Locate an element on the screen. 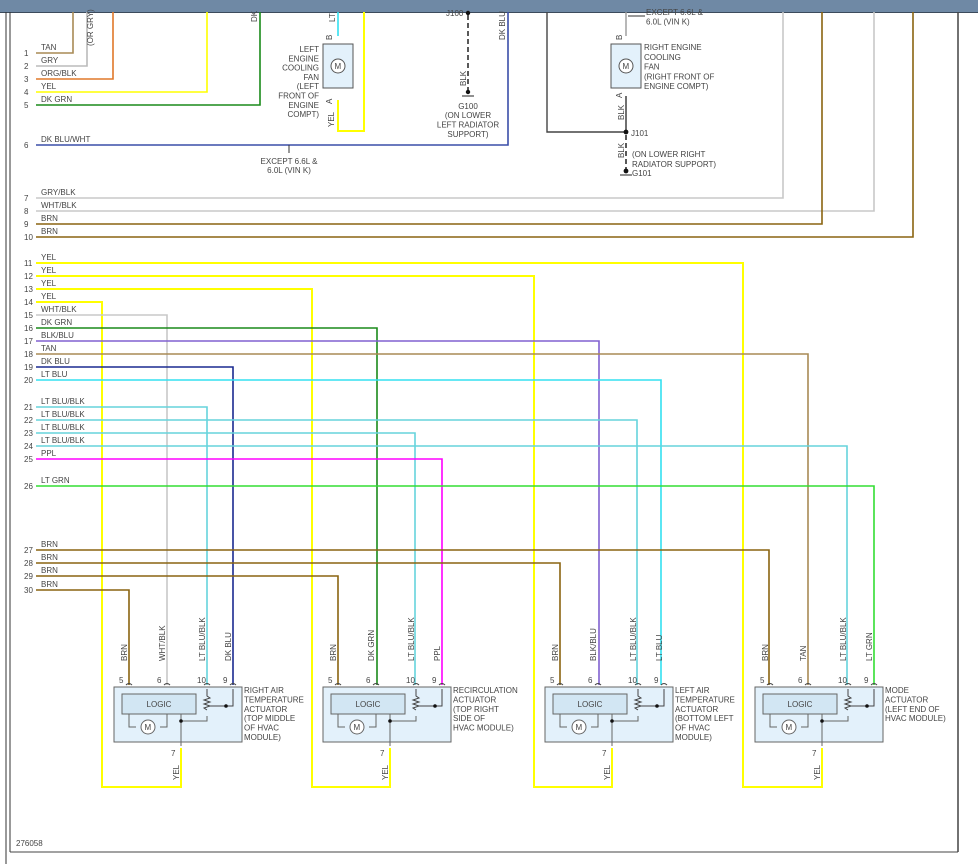 The width and height of the screenshot is (978, 864). logic-block is located at coordinates (159, 704).